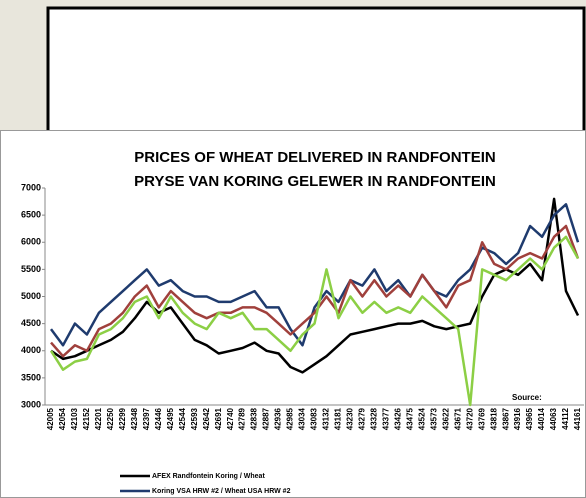 The image size is (586, 498). Describe the element at coordinates (31, 242) in the screenshot. I see `y-tick-label: 6000` at that location.